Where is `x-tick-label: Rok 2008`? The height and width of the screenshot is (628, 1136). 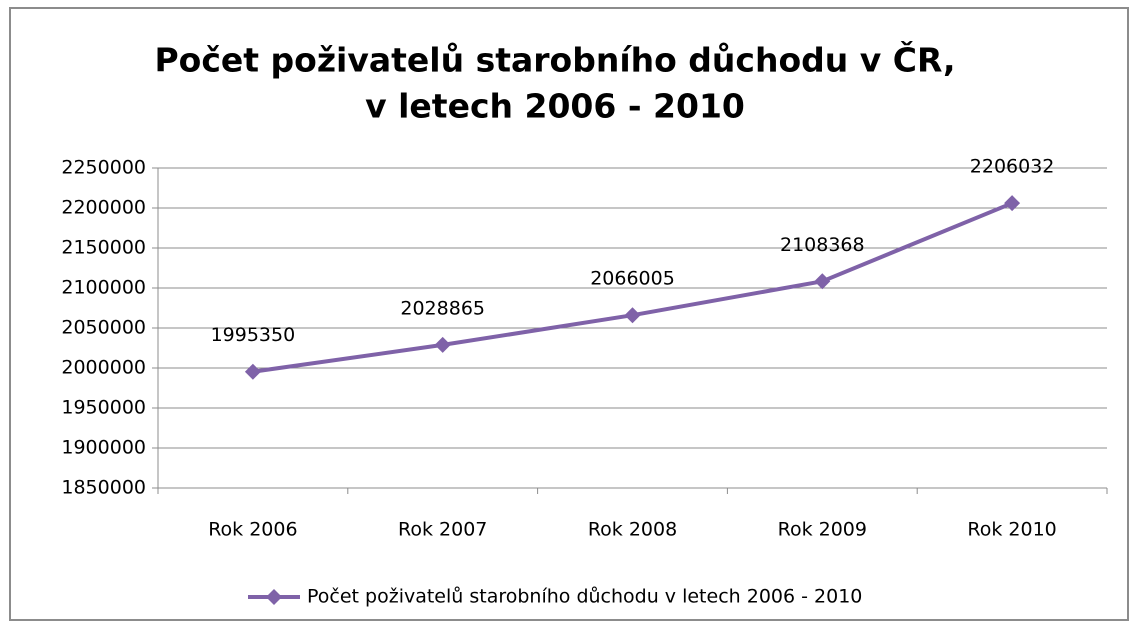 x-tick-label: Rok 2008 is located at coordinates (632, 530).